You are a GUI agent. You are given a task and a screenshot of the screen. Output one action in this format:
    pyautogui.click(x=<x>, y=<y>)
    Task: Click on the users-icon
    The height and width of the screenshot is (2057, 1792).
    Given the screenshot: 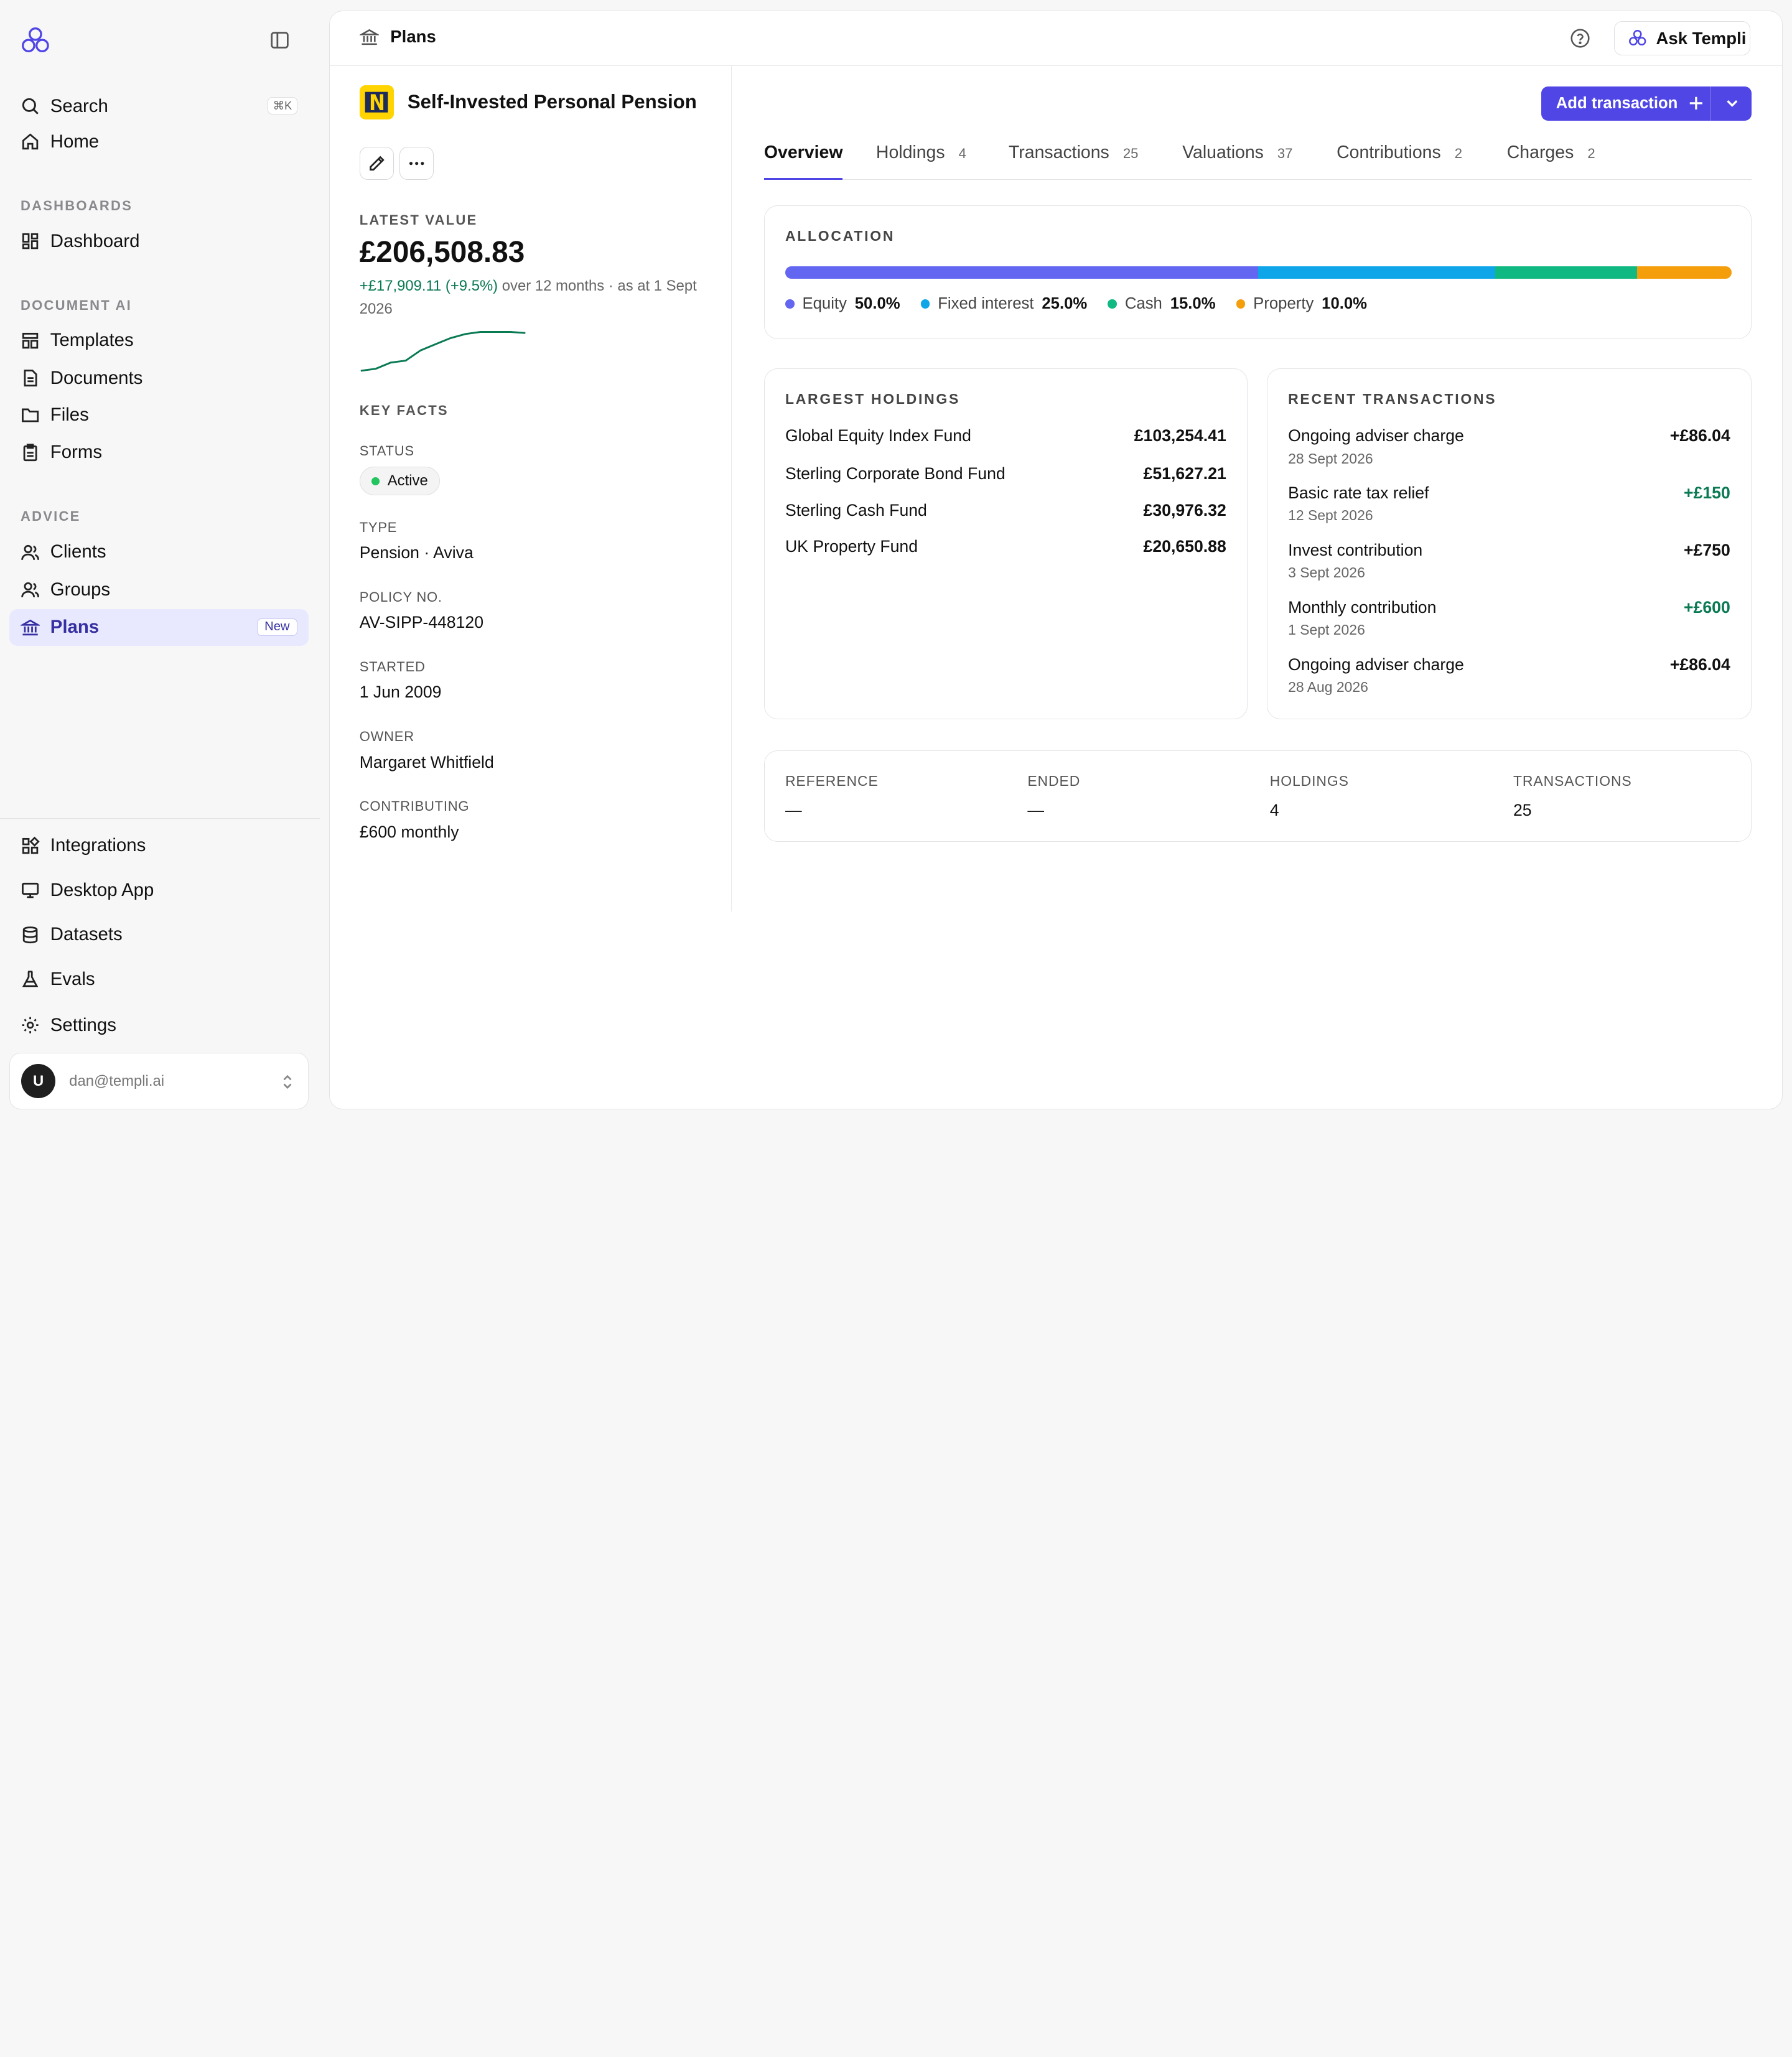 What is the action you would take?
    pyautogui.click(x=31, y=552)
    